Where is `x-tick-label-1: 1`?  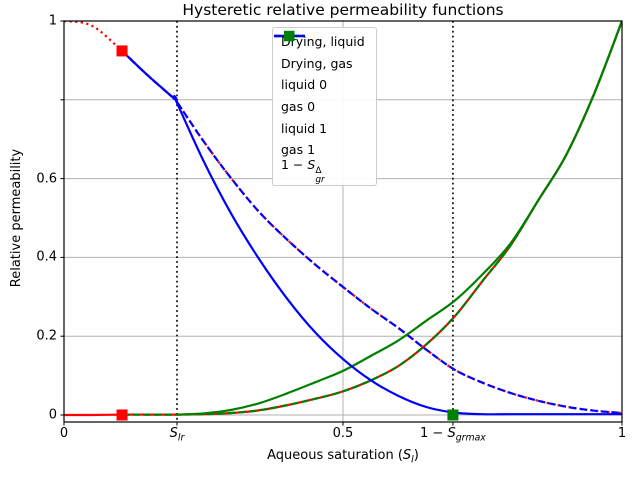 x-tick-label-1: 1 is located at coordinates (622, 433).